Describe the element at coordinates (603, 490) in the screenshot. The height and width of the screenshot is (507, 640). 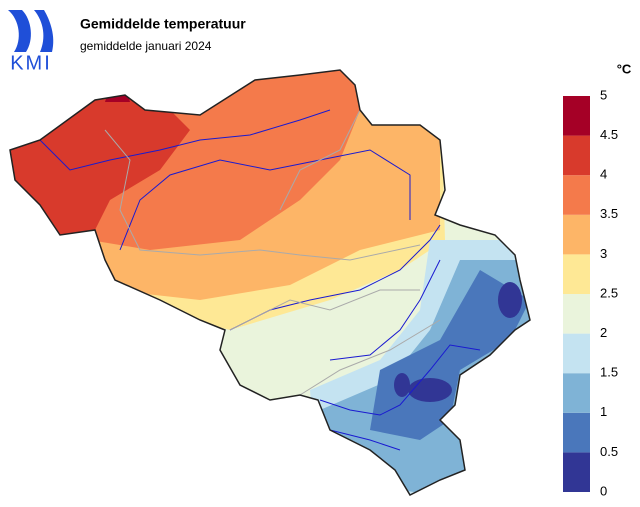
I see `colorbar-tick-label: 0` at that location.